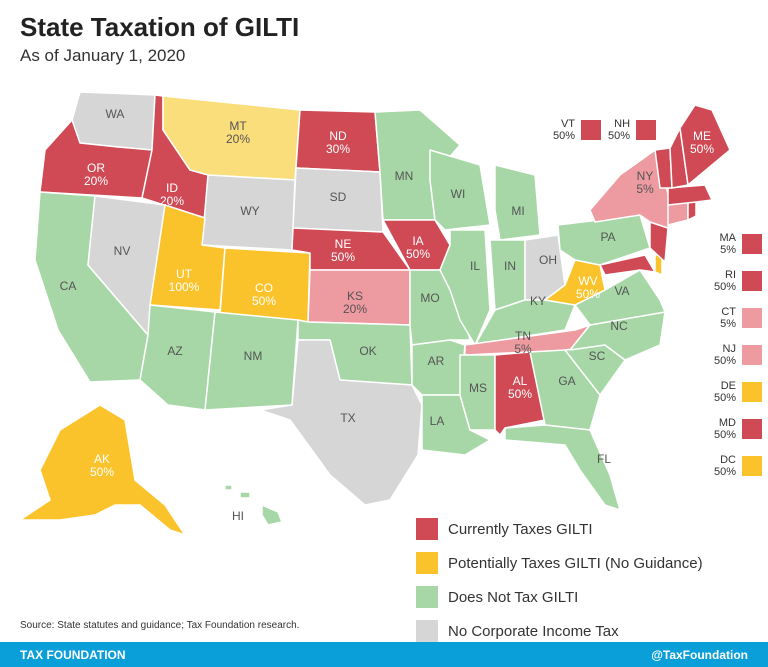 This screenshot has height=667, width=768. I want to click on footer-brand: TAX FOUNDATION, so click(73, 654).